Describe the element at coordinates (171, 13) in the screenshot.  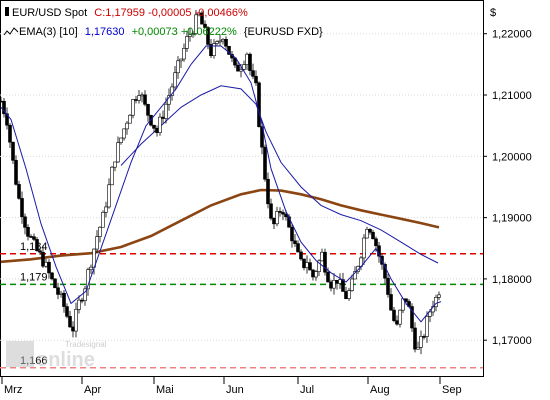
I see `quote-values: C:1,17959 -0,00005 -0,00466%` at that location.